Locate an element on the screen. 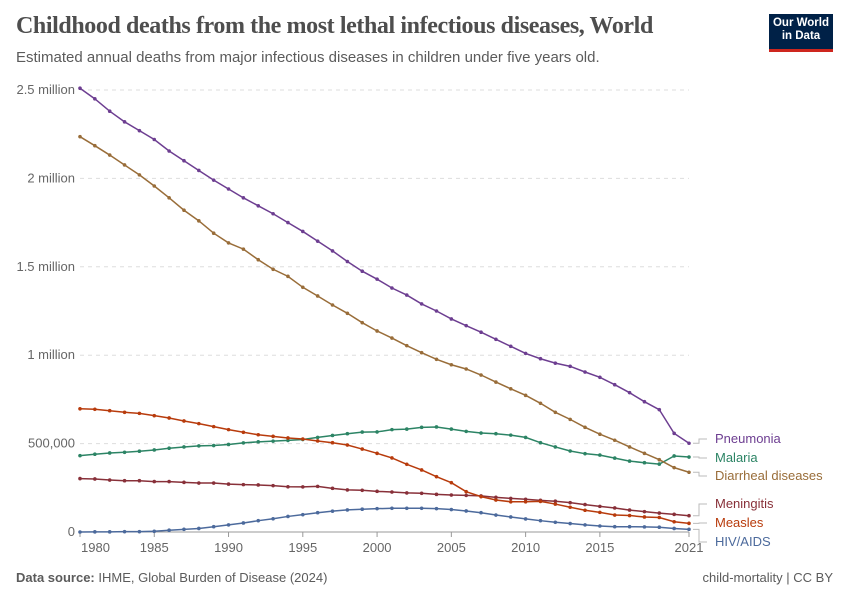  series-label: Meningitis is located at coordinates (744, 503).